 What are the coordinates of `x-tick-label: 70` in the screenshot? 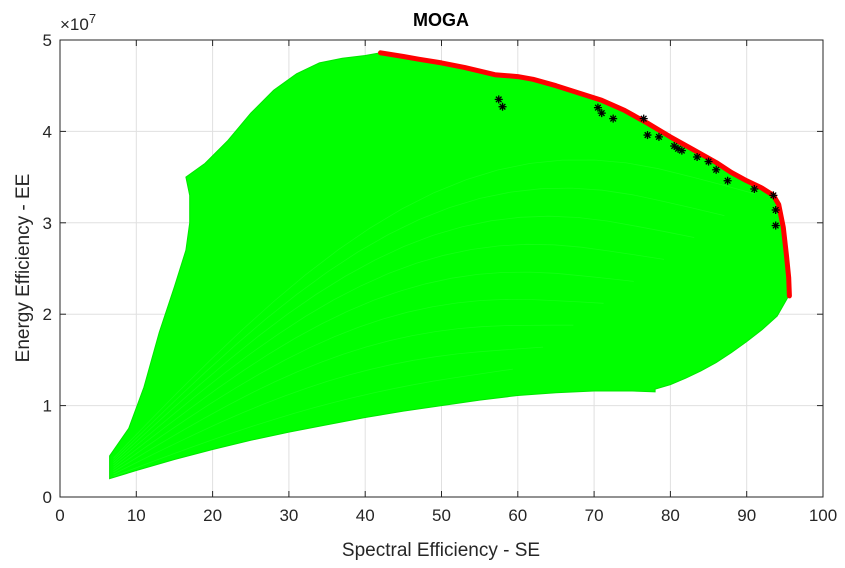 It's located at (594, 515).